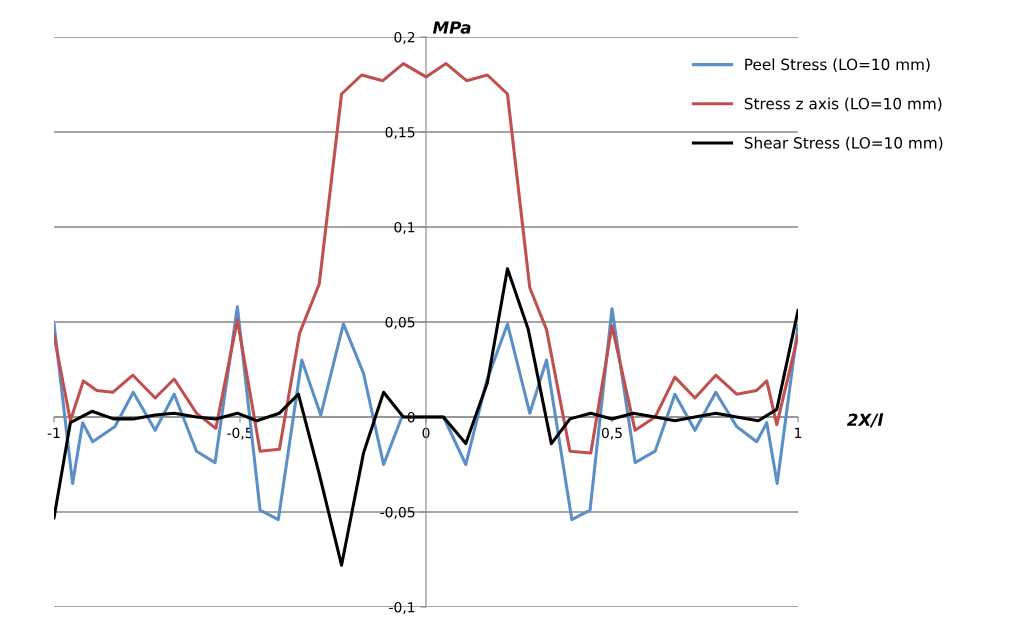  I want to click on x-tick-label: 0, so click(426, 433).